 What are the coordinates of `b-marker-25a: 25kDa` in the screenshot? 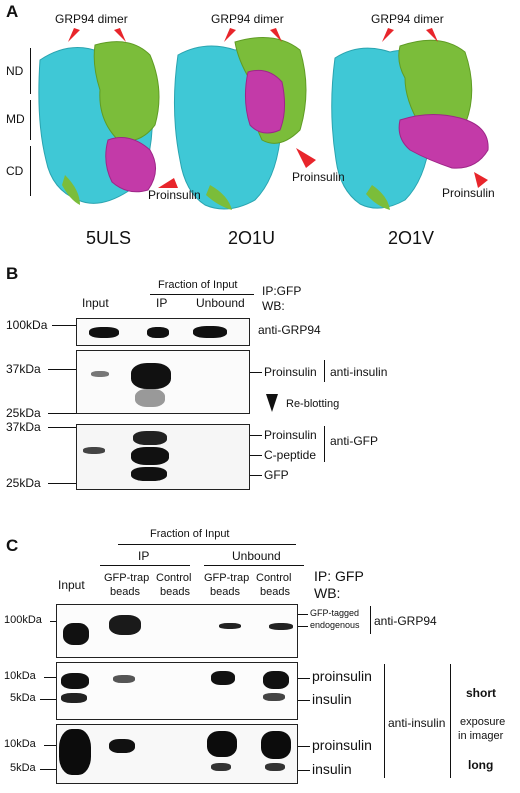 It's located at (23, 413).